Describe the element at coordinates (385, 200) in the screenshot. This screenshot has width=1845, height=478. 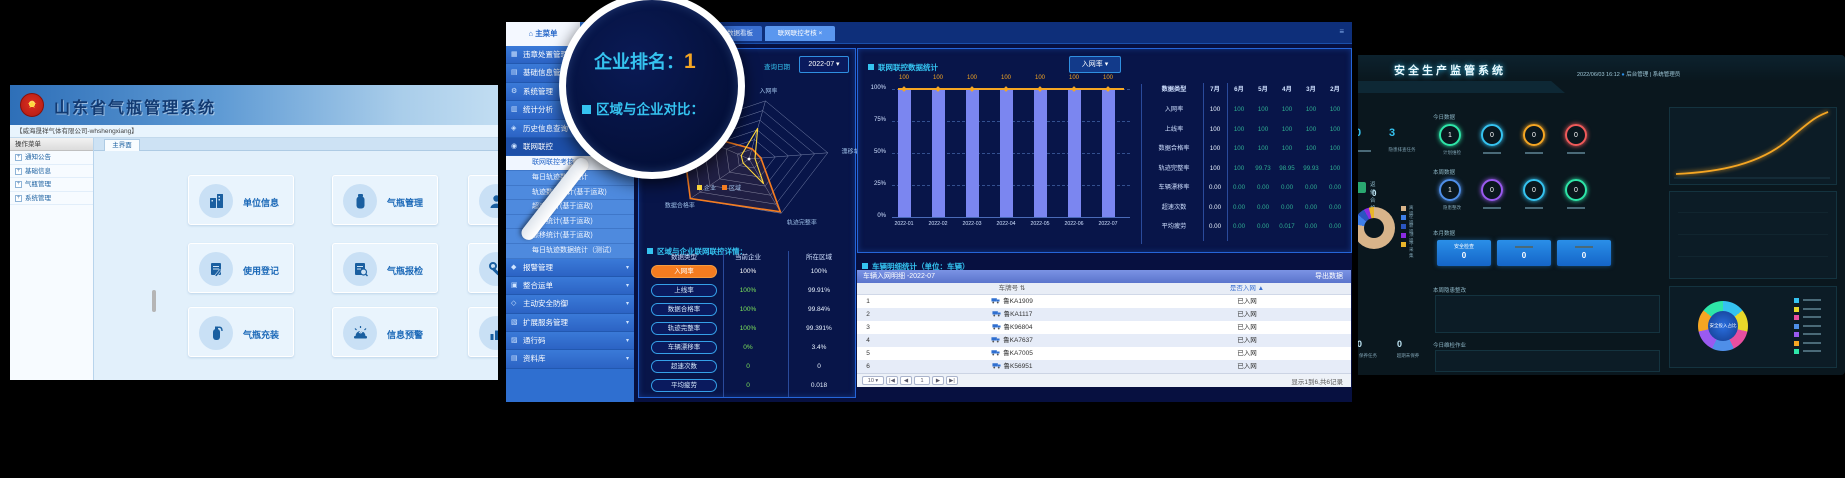
I see `tile-气瓶管理: 气瓶管理` at that location.